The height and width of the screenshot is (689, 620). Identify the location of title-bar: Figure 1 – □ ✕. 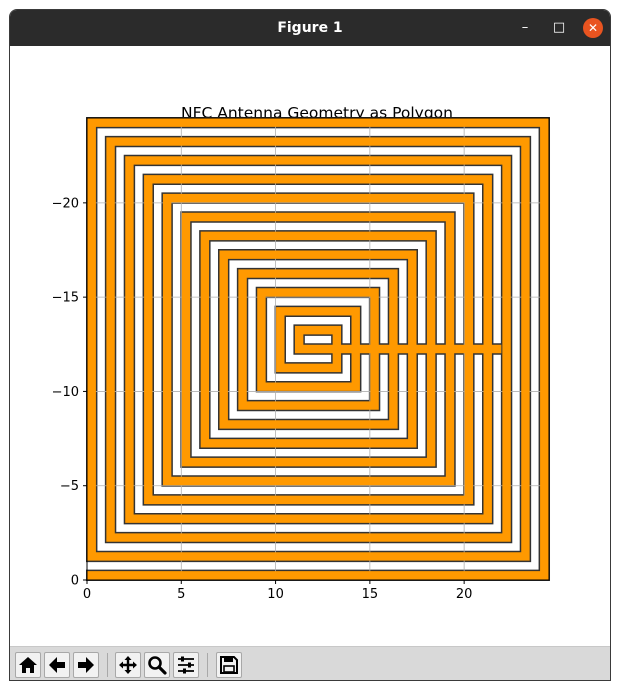
(310, 28).